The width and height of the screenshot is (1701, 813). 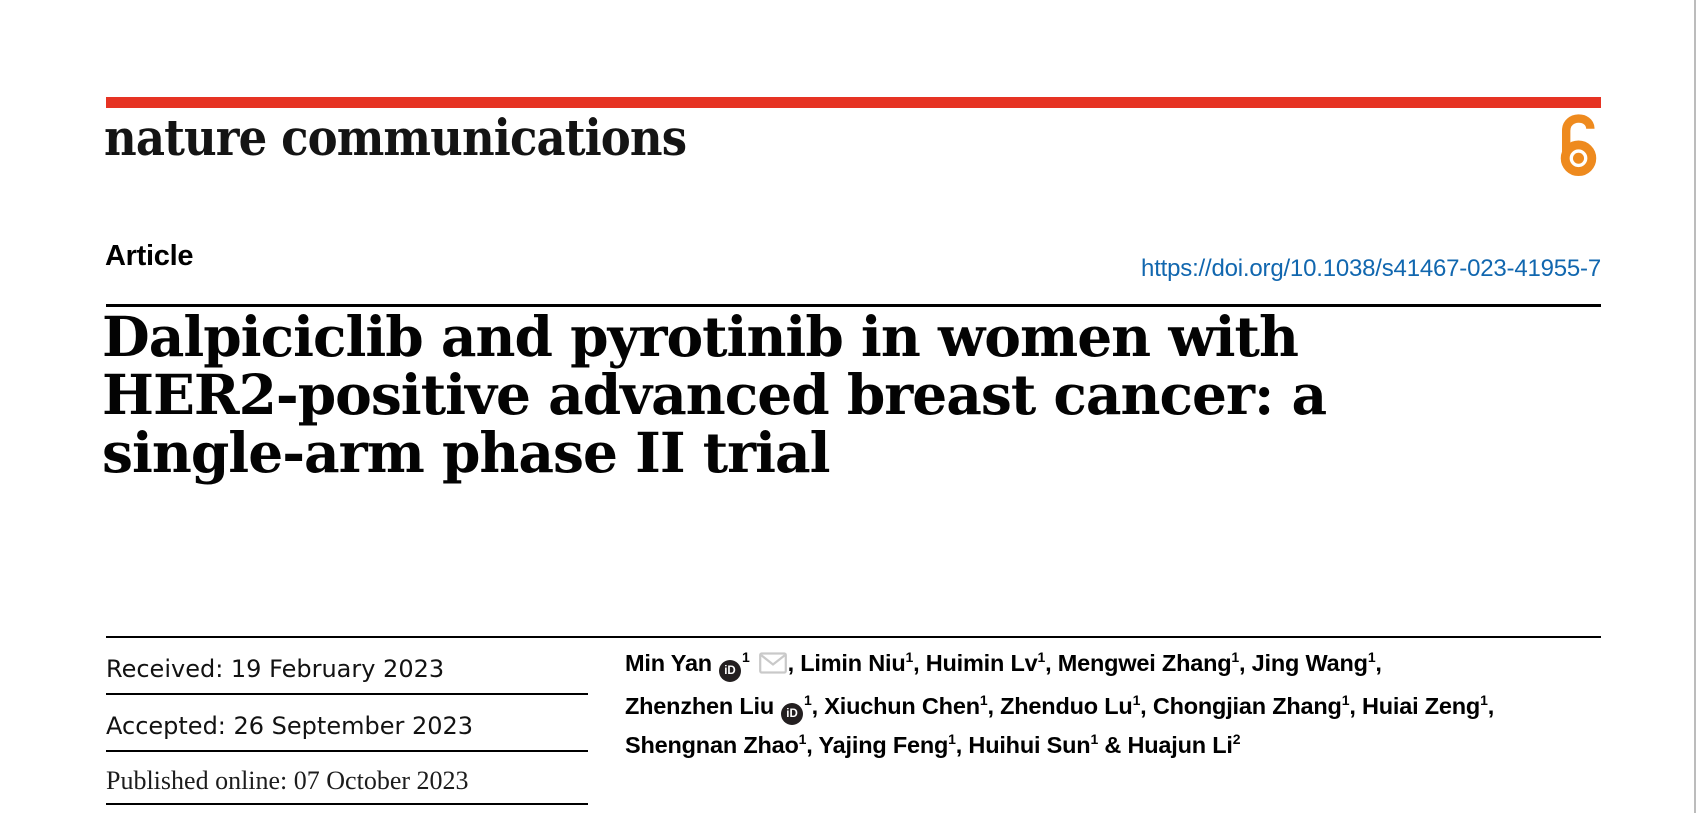 I want to click on accepted-date: Accepted: 26 September 2023, so click(x=290, y=726).